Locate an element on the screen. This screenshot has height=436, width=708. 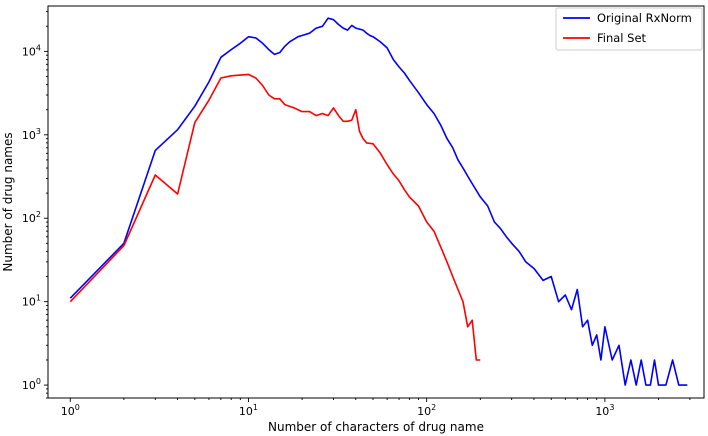
legend-label-original-rxnorm: Original RxNorm is located at coordinates (644, 18).